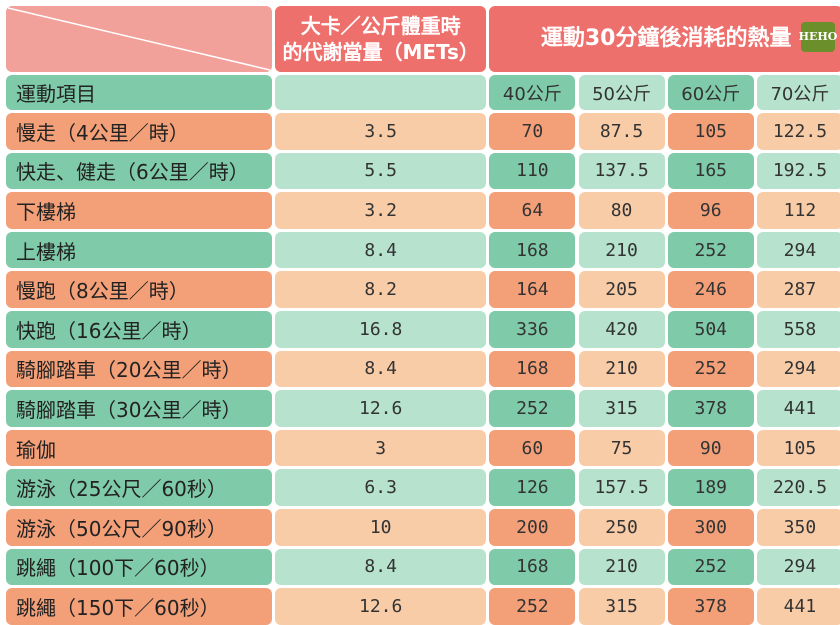  Describe the element at coordinates (532, 131) in the screenshot. I see `kcal-40kg: 70` at that location.